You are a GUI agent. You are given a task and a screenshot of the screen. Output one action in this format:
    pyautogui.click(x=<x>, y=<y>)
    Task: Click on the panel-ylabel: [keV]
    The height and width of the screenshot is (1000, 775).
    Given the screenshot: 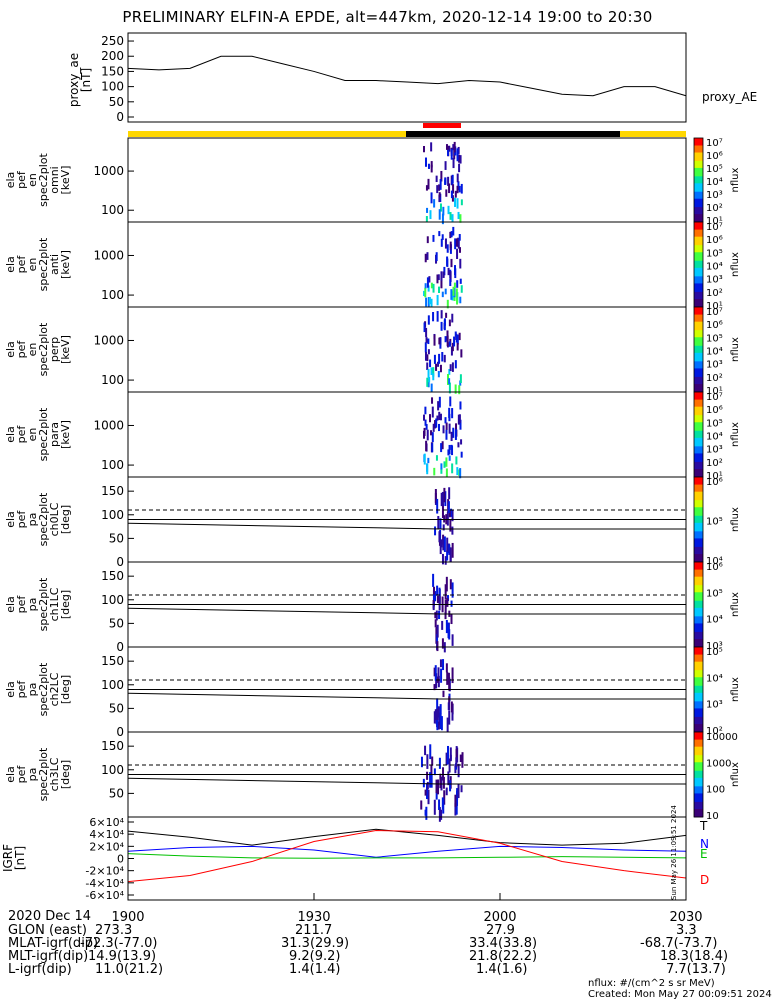 What is the action you would take?
    pyautogui.click(x=65, y=264)
    